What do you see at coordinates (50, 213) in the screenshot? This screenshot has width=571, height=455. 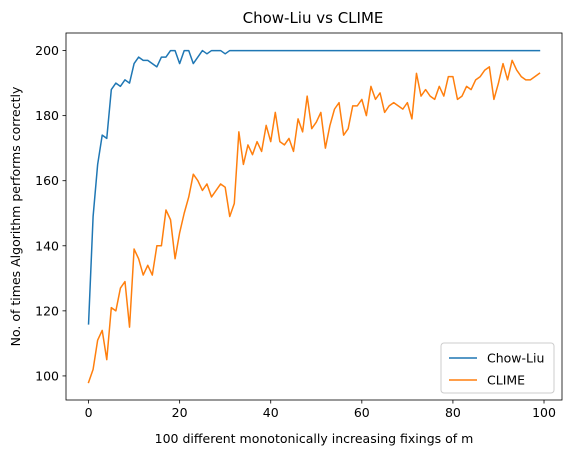 I see `y-axis: 100 120 140 160 180 200` at bounding box center [50, 213].